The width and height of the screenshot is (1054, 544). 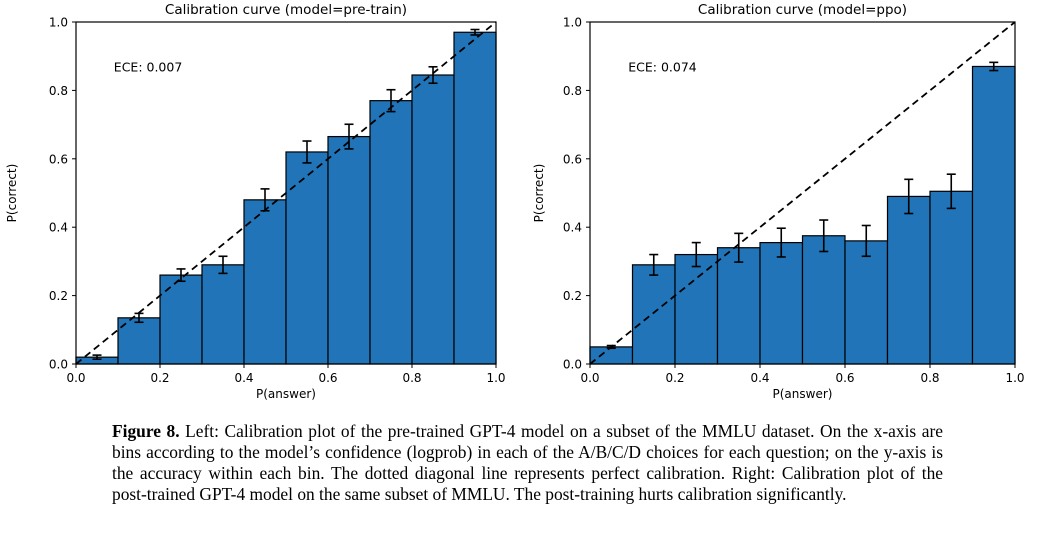 I want to click on ece-annotation: ECE: 0.007, so click(x=148, y=67).